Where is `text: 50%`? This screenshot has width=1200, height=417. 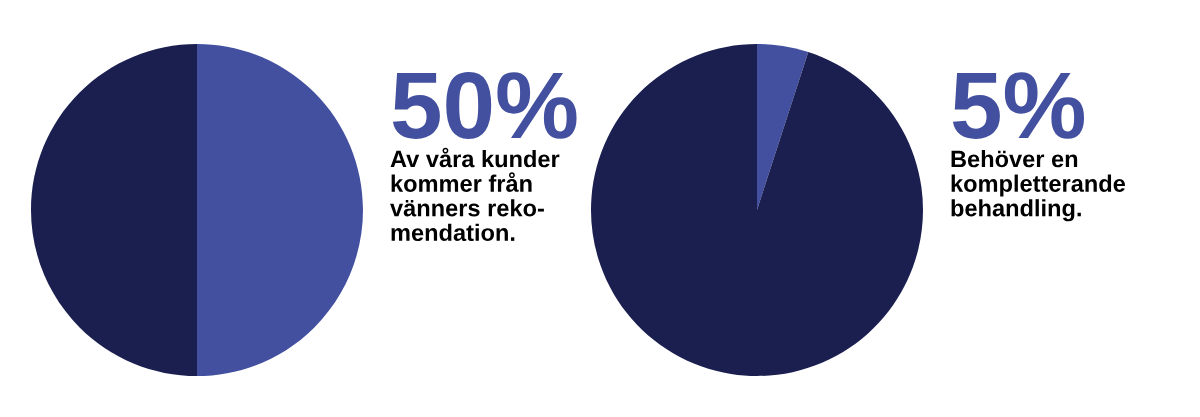
text: 50% is located at coordinates (484, 105).